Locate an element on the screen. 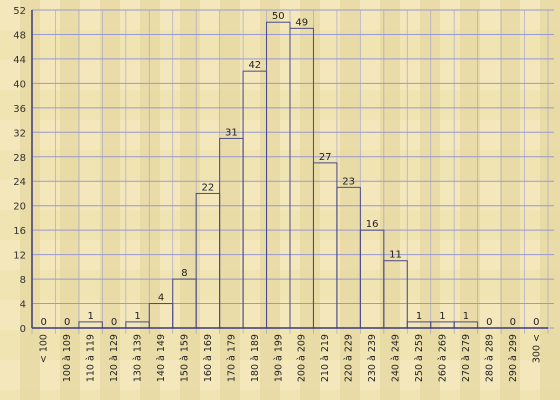  y-tick-label: 0 is located at coordinates (23, 329).